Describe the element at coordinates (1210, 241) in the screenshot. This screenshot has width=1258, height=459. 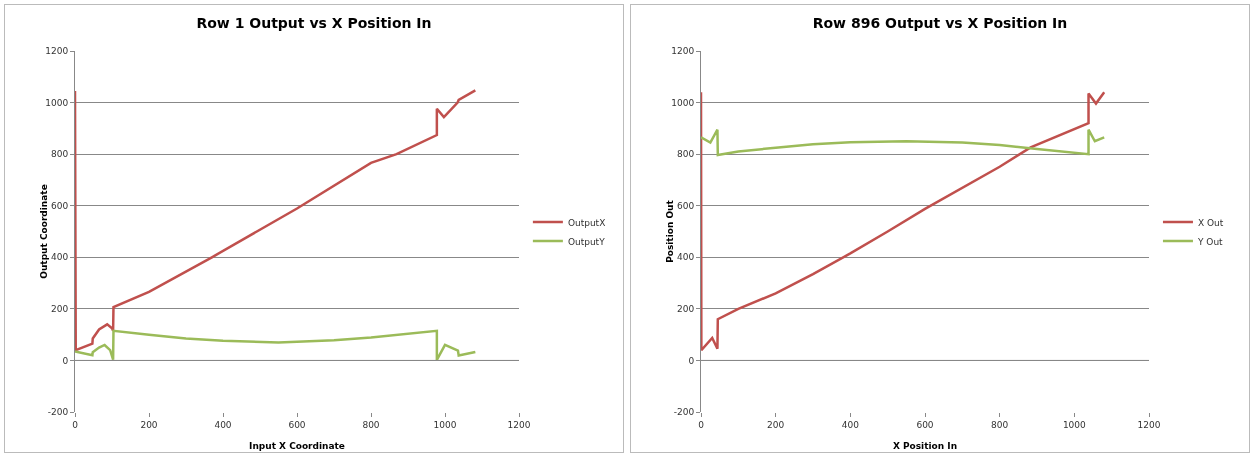
I see `legend-label: Y Out` at that location.